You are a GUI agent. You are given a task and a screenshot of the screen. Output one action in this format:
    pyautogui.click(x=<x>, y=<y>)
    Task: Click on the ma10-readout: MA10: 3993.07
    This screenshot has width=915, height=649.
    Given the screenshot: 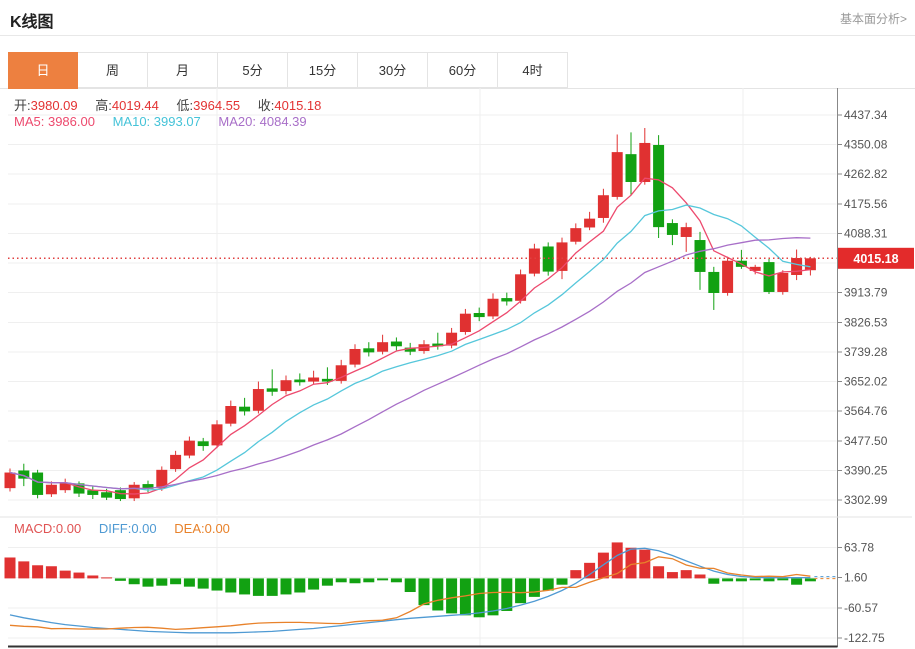 What is the action you would take?
    pyautogui.click(x=156, y=121)
    